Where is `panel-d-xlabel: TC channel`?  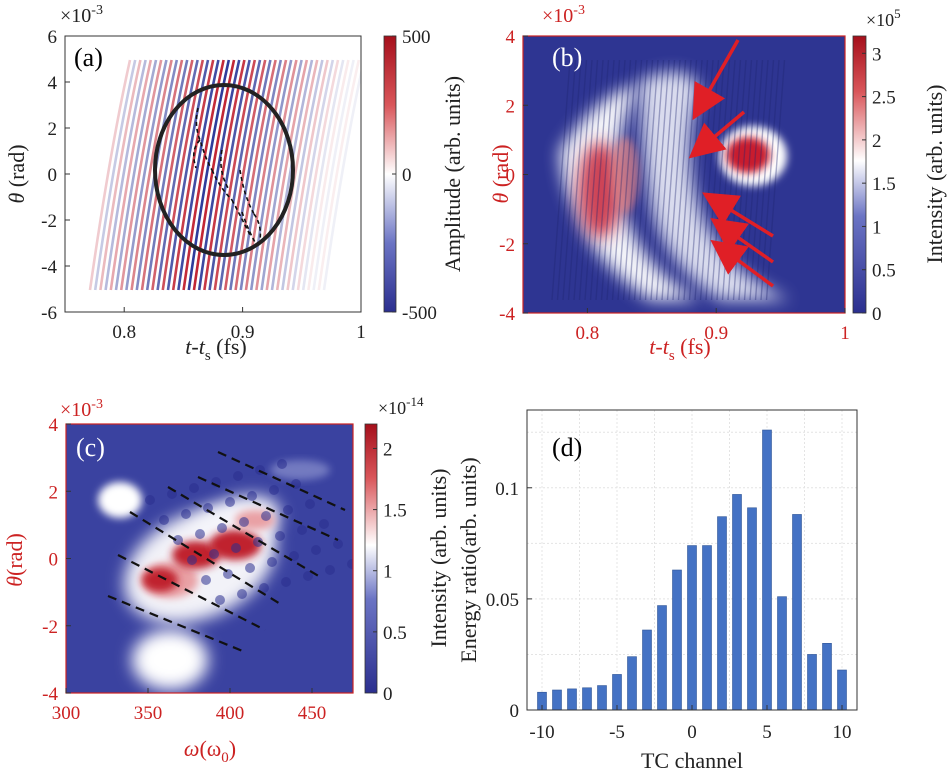 panel-d-xlabel: TC channel is located at coordinates (692, 760).